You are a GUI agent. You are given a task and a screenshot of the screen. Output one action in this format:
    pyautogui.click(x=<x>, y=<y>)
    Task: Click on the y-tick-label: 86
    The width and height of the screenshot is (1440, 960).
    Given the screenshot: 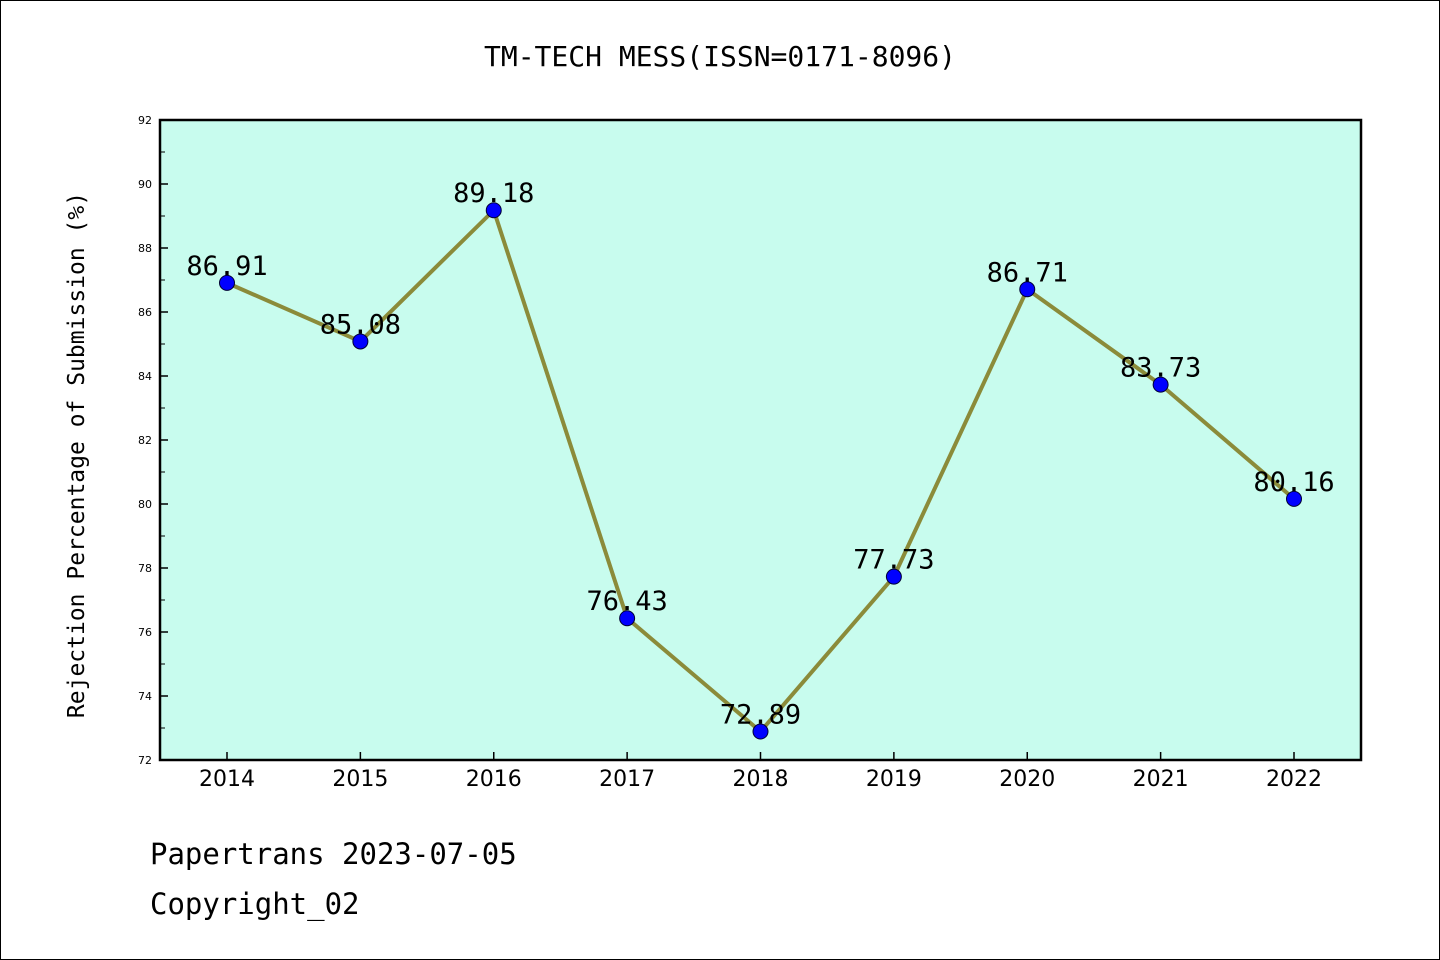 What is the action you would take?
    pyautogui.click(x=145, y=312)
    